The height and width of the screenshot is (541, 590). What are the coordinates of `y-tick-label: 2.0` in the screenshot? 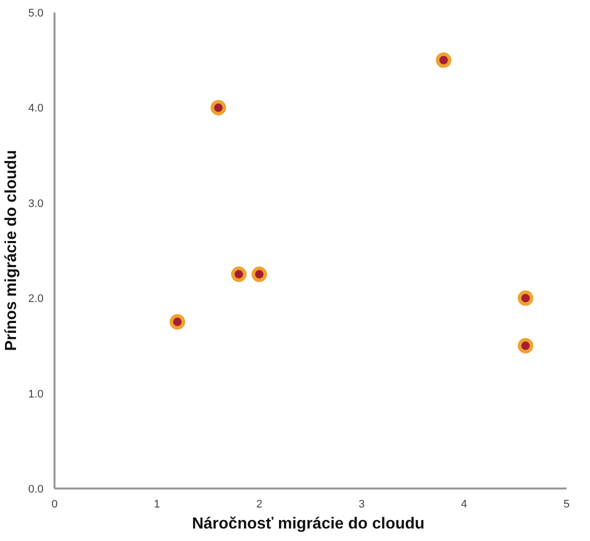 It's located at (36, 299).